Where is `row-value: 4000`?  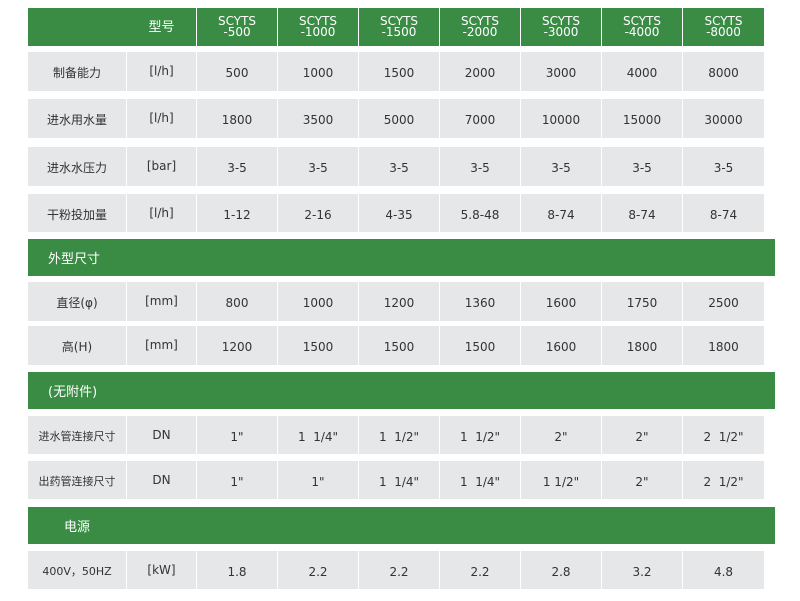 row-value: 4000 is located at coordinates (642, 71).